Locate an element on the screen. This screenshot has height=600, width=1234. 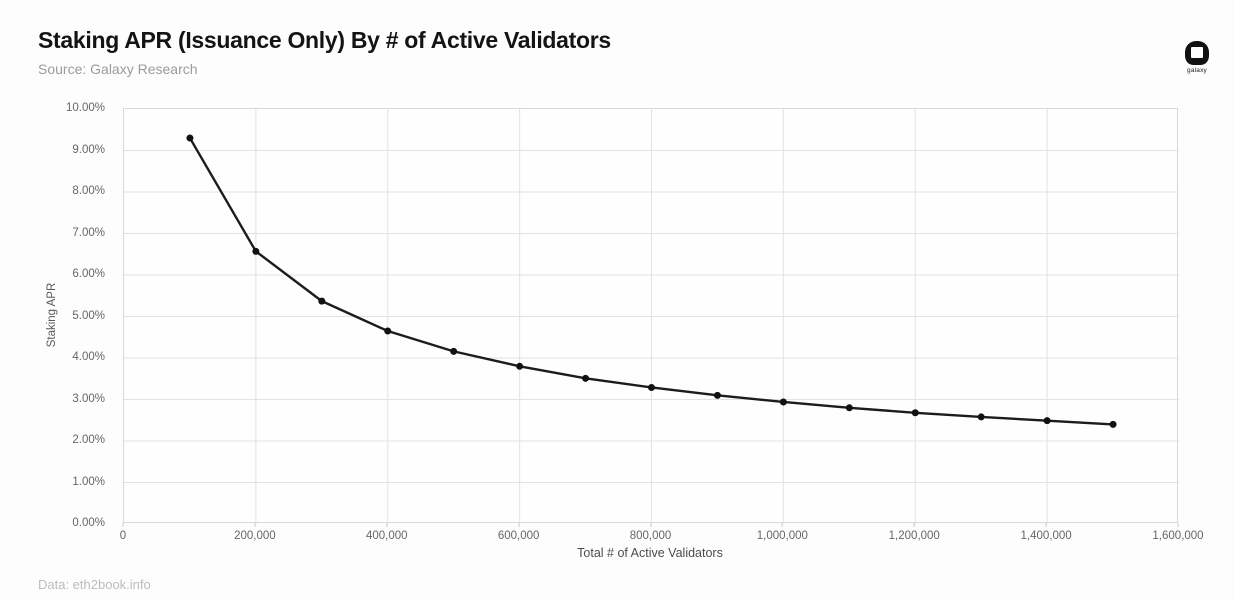
x-tick-label: 1,600,000 is located at coordinates (1178, 536).